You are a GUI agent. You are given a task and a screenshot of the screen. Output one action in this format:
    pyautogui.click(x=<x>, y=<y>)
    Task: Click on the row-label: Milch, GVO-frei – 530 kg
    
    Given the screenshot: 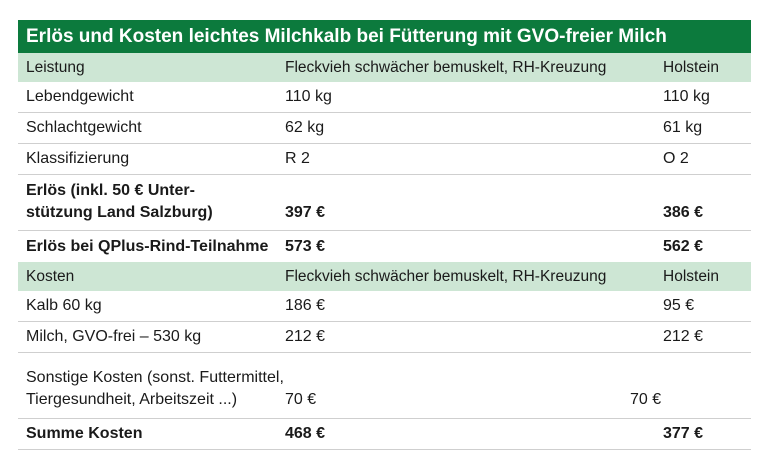 What is the action you would take?
    pyautogui.click(x=114, y=336)
    